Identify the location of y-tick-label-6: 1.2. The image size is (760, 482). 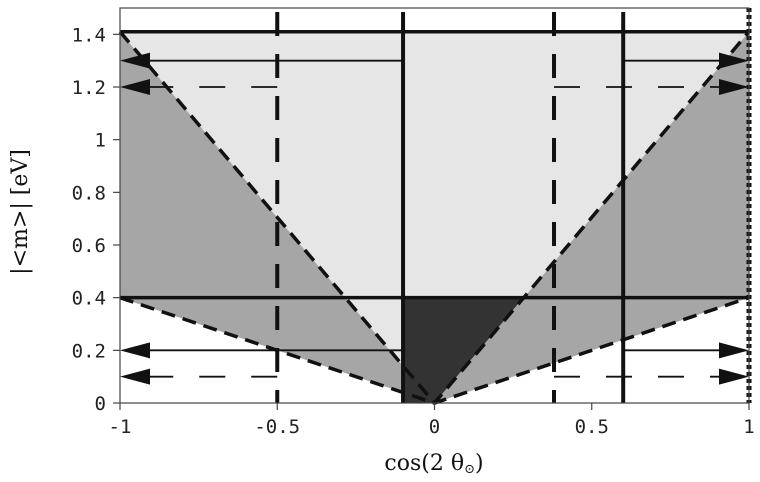
(89, 88).